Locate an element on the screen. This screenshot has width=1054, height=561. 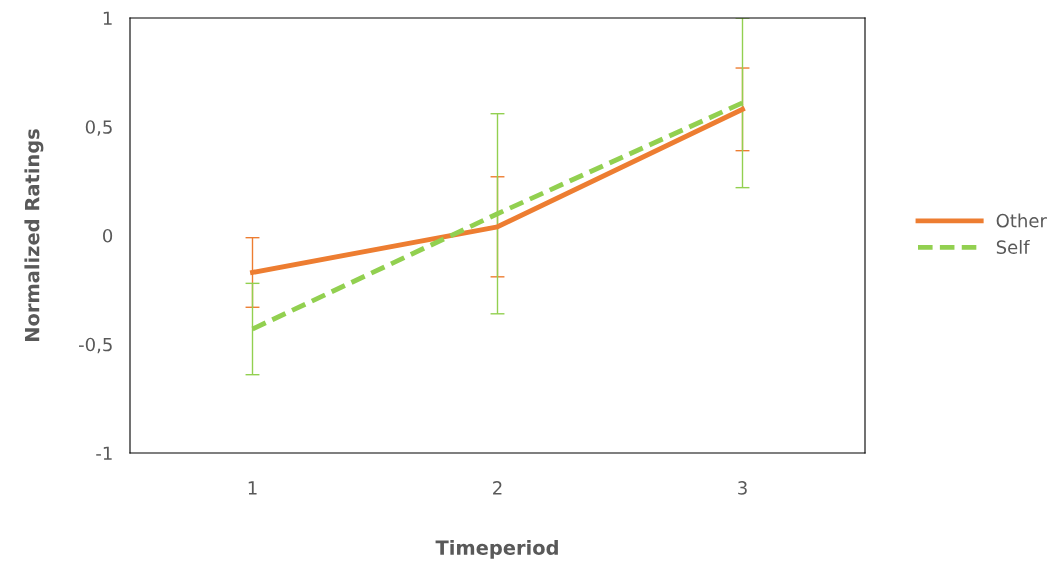
x-axis-title: Timeperiod is located at coordinates (496, 549).